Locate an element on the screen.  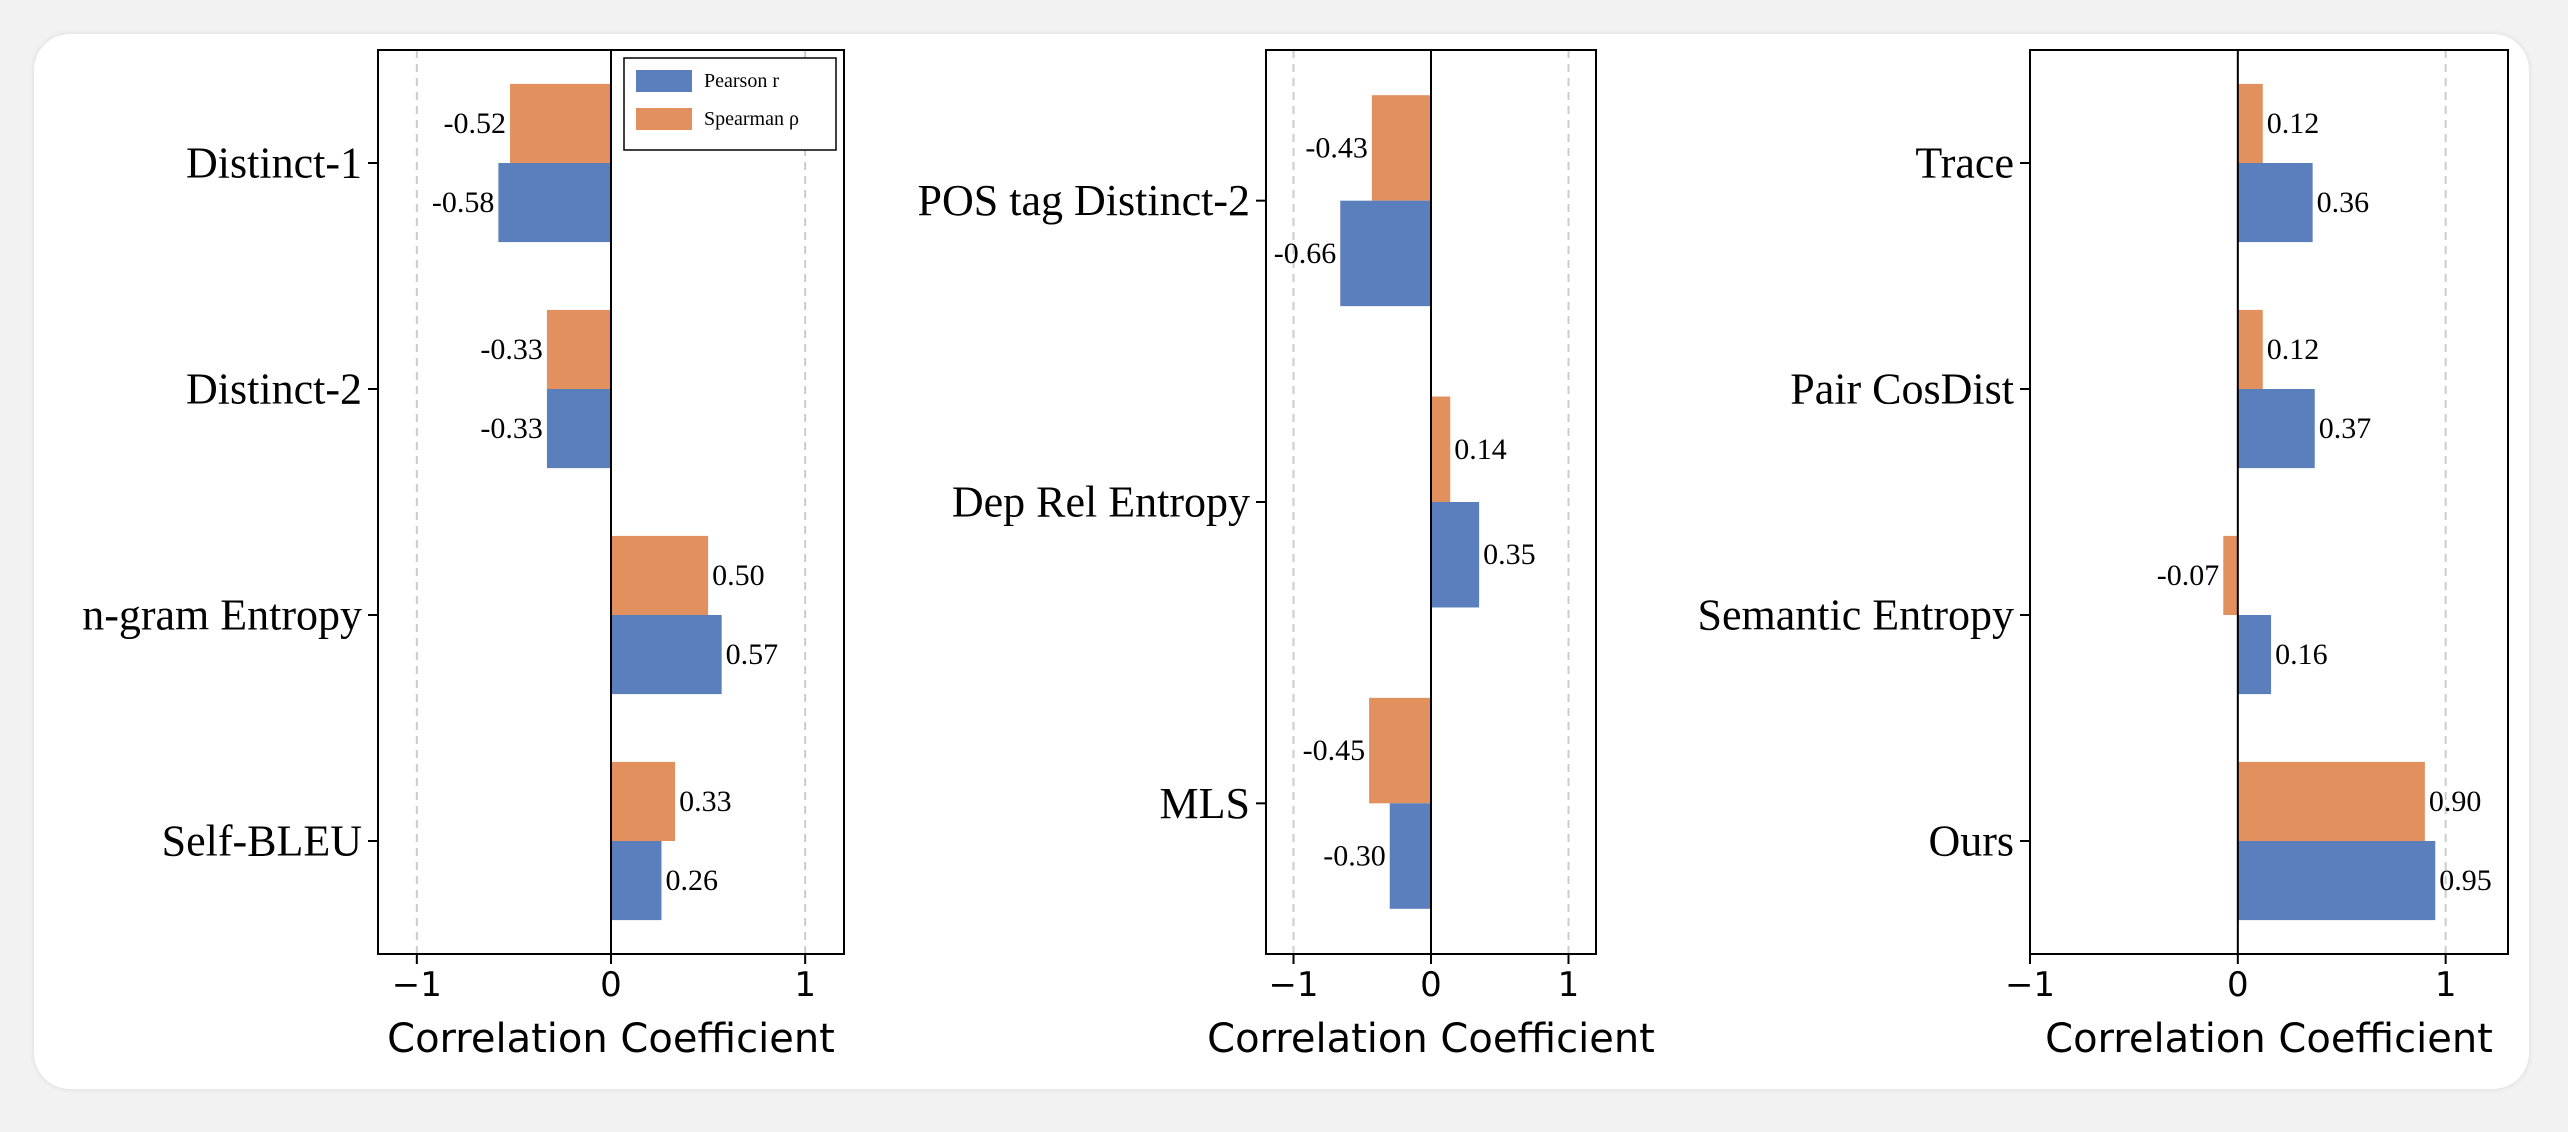
panel-3-data-label-spearman-1: 0.12 is located at coordinates (2293, 123).